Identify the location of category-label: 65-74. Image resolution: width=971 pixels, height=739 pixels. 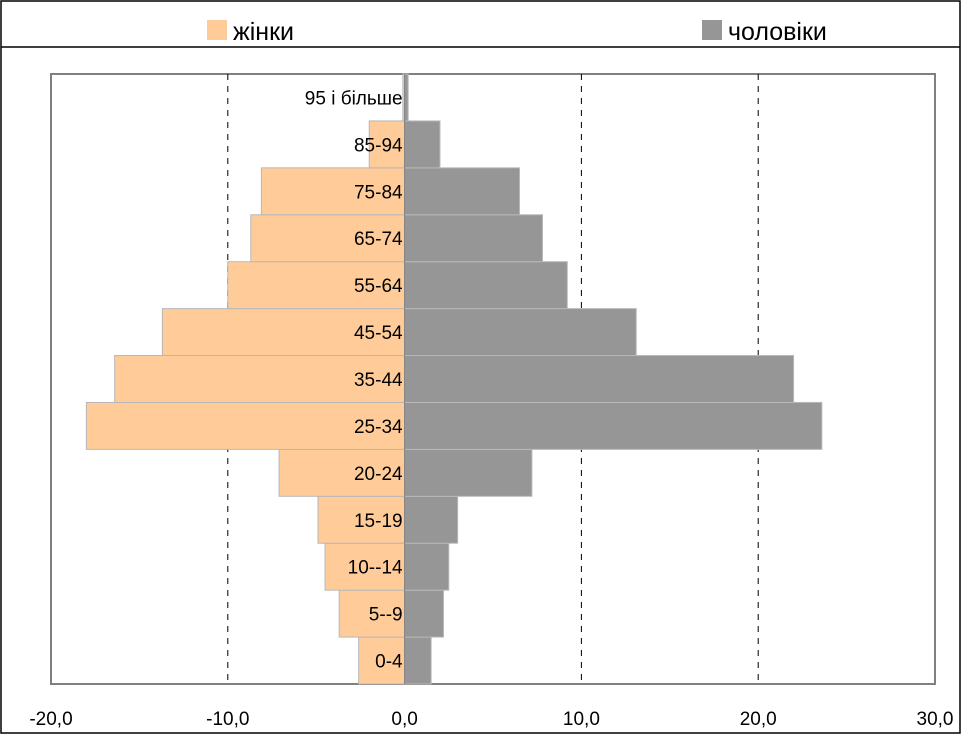
(378, 239).